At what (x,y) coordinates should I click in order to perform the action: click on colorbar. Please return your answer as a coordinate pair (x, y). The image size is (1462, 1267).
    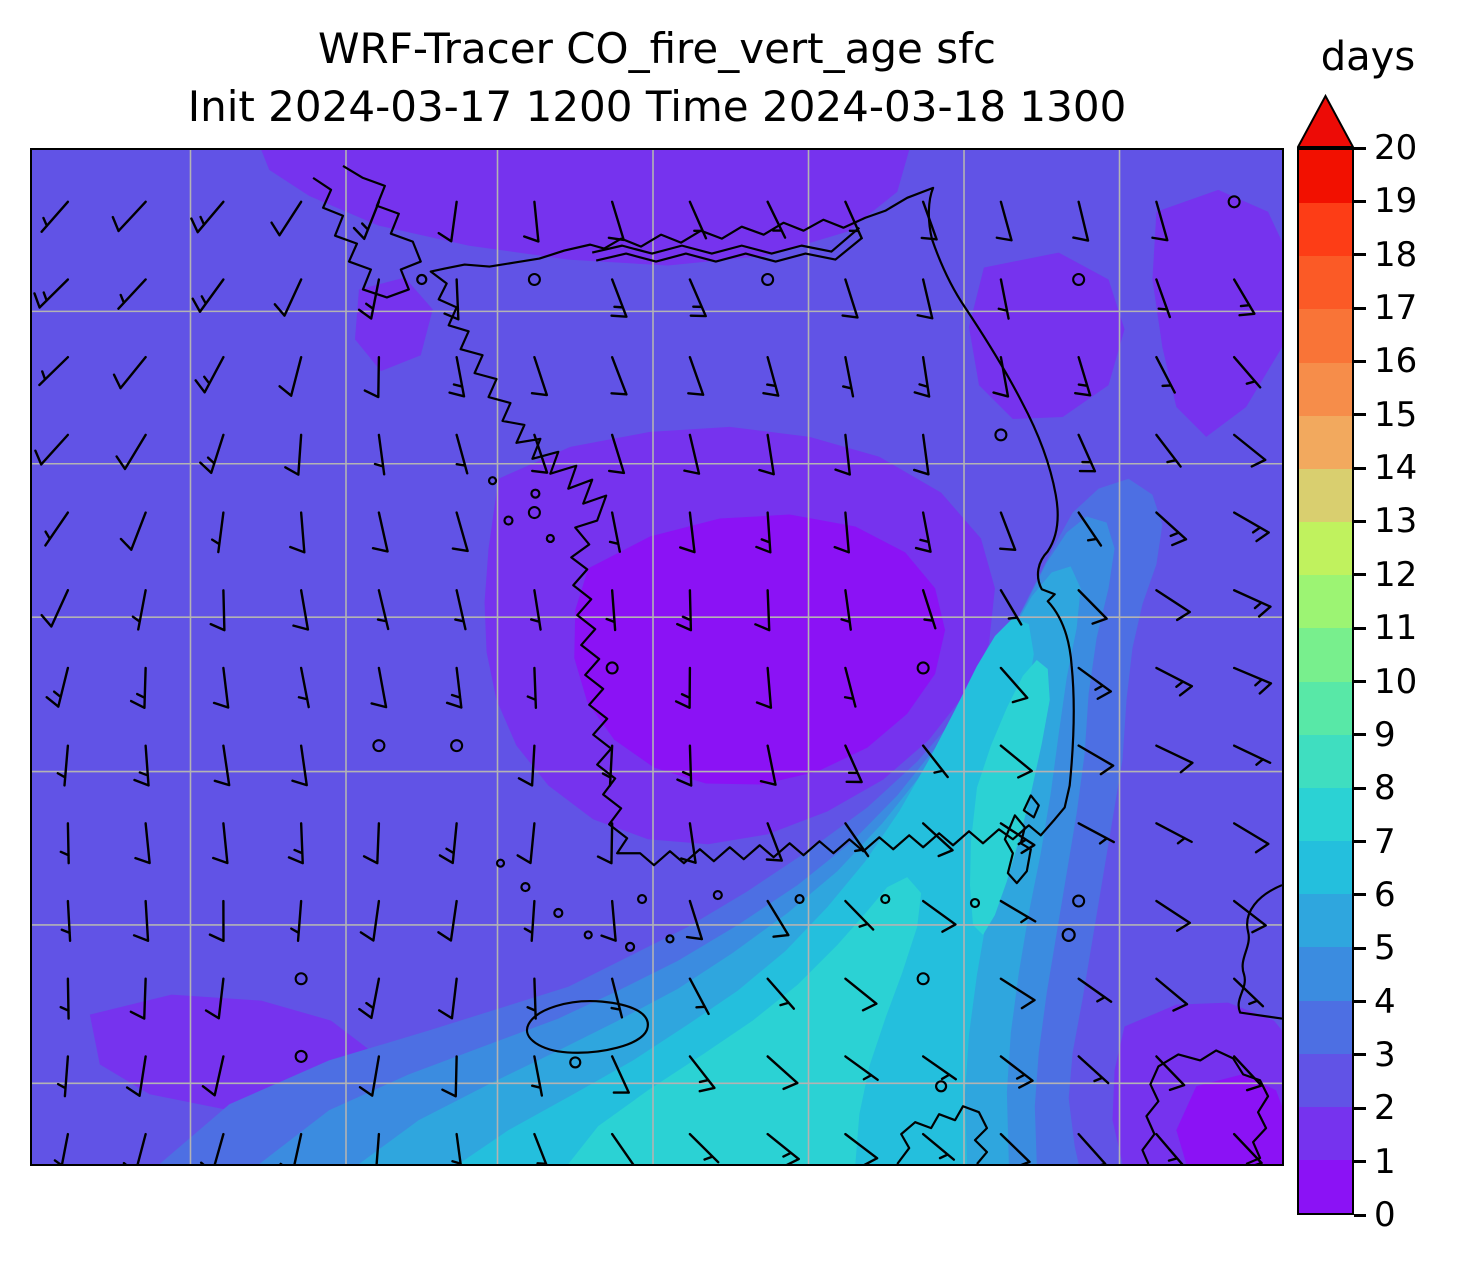
    Looking at the image, I should click on (1325, 681).